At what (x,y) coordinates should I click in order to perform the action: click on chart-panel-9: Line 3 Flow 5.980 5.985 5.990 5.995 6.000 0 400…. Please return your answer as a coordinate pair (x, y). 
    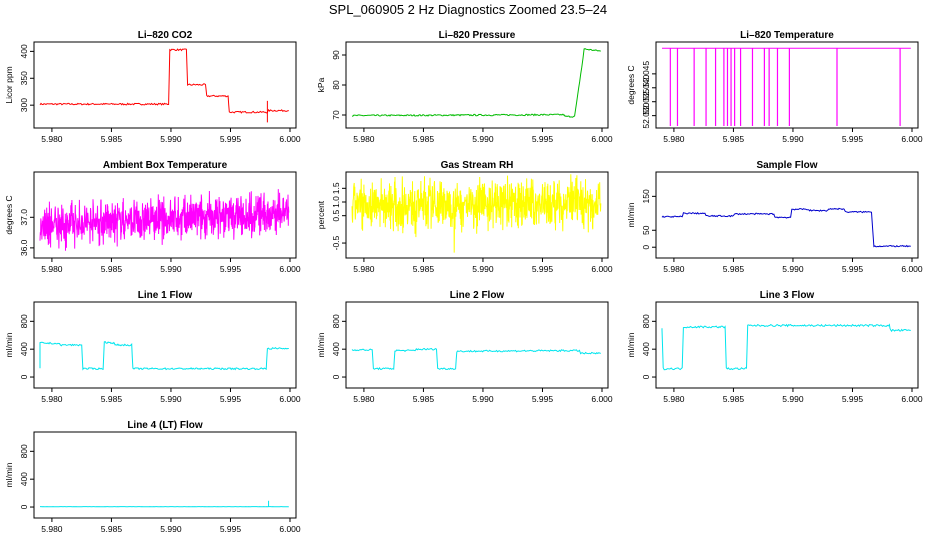
    Looking at the image, I should click on (774, 347).